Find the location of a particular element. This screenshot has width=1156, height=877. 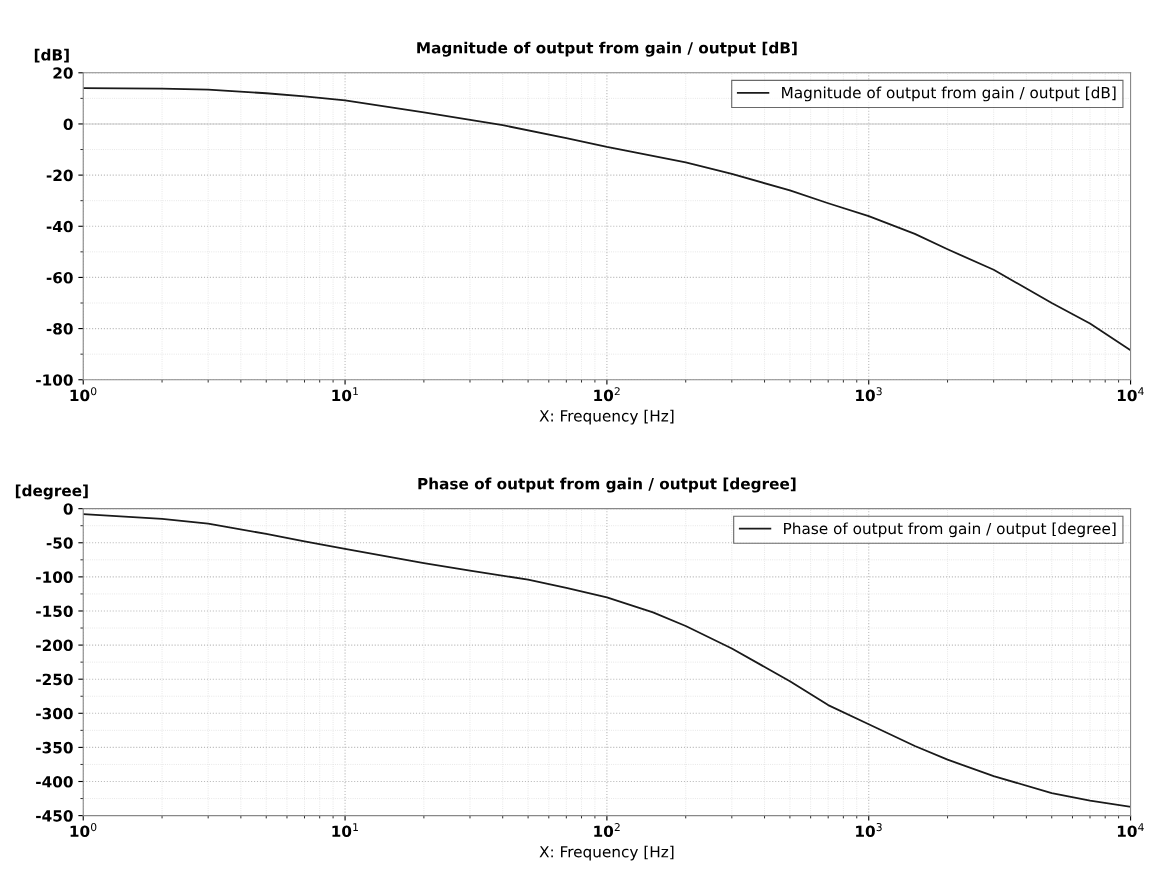

y-axis-title: [degree] is located at coordinates (51, 492).